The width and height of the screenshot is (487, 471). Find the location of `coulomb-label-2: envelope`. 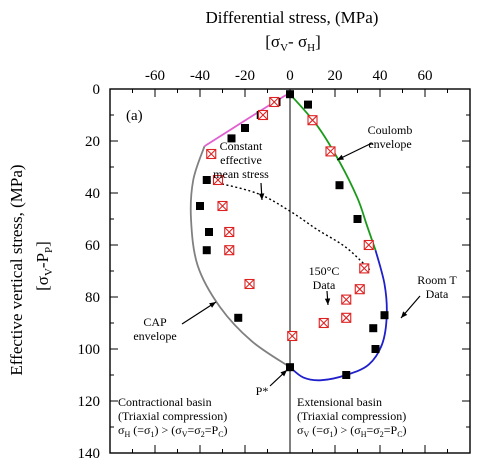

coulomb-label-2: envelope is located at coordinates (389, 144).